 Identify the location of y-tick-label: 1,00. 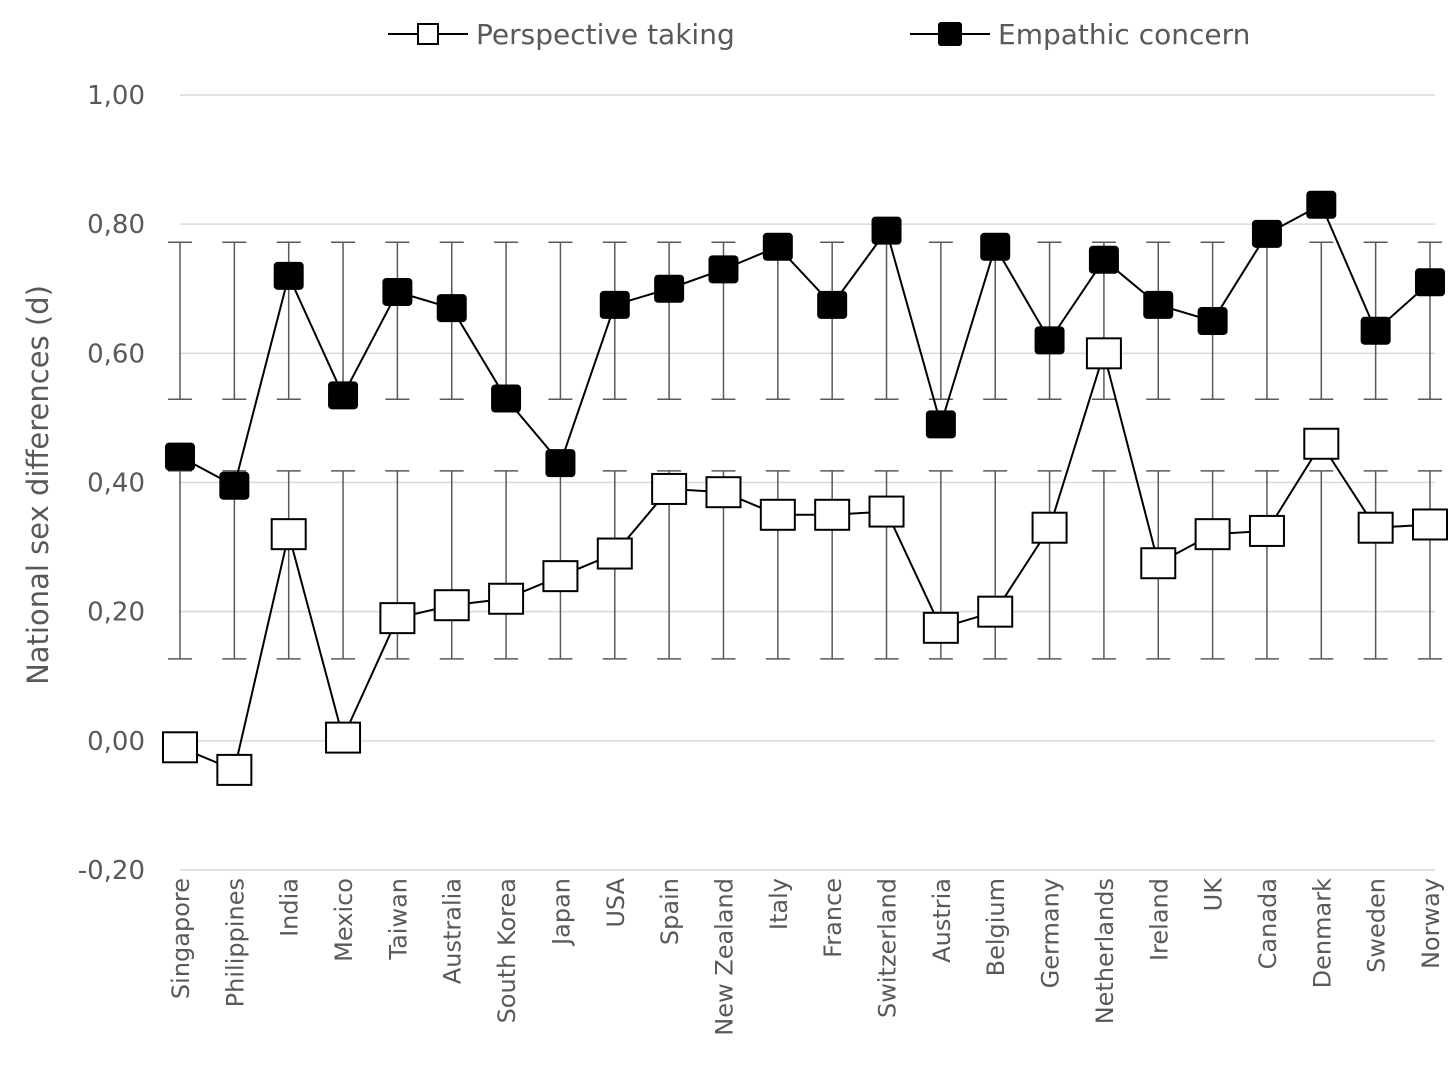
(116, 96).